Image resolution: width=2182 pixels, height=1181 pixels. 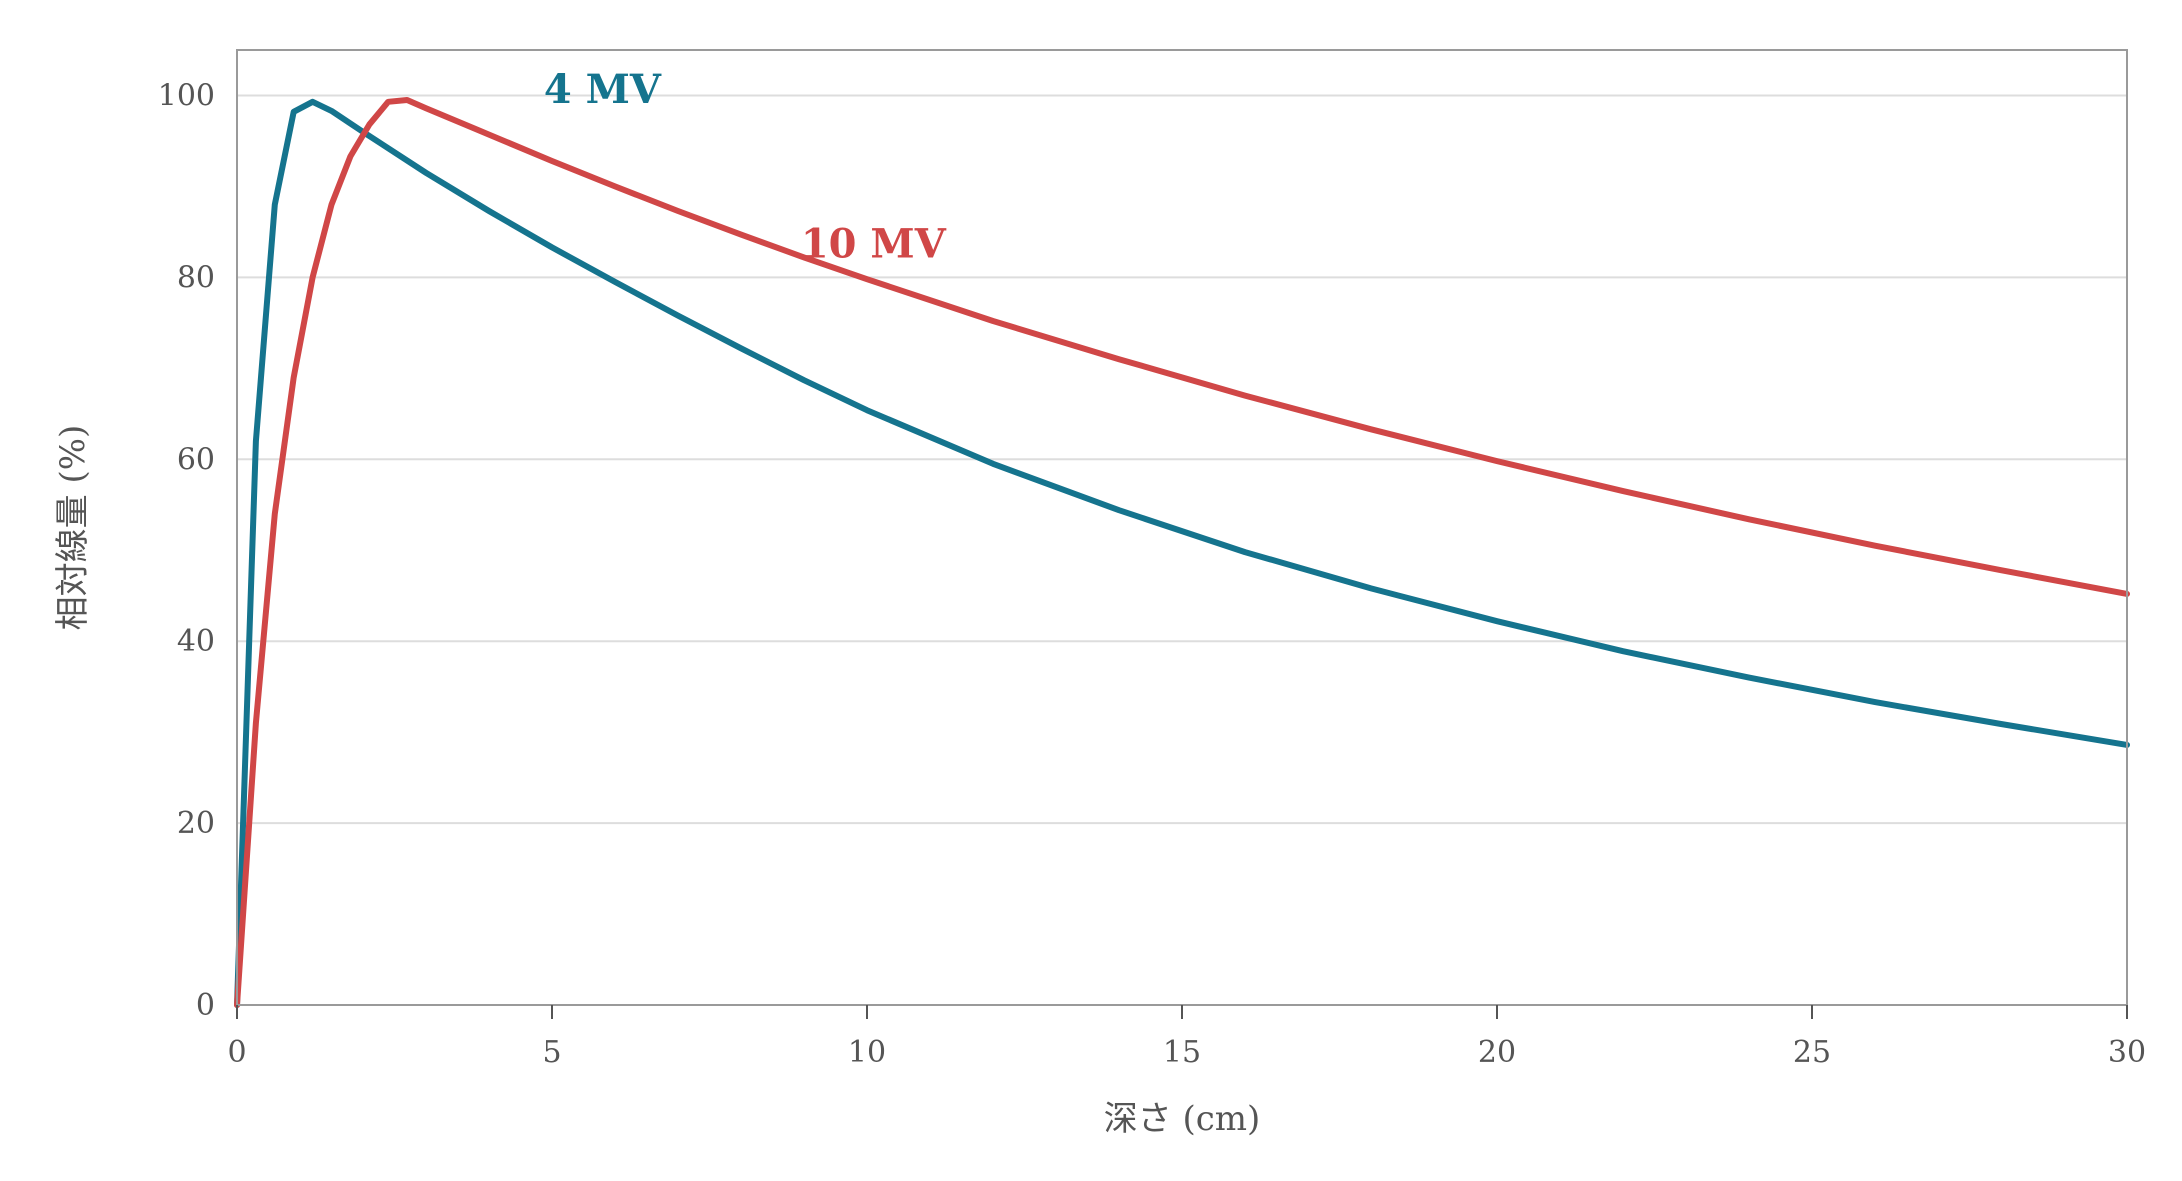 I want to click on x-axis-ticks: 0 5 10 15 20 25 30, so click(x=1186, y=1037).